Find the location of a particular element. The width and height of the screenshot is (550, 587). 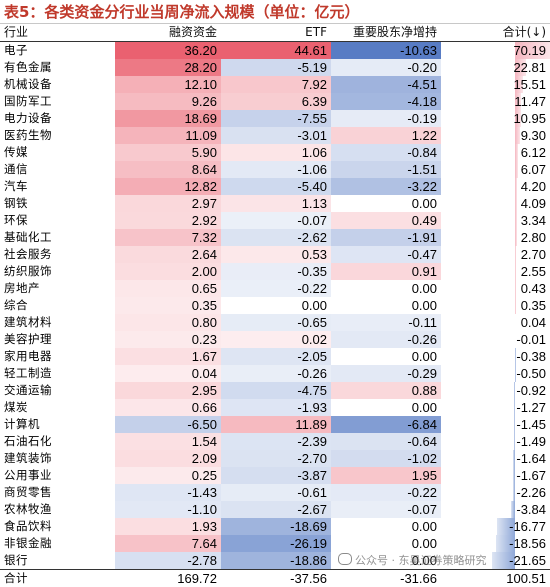

total-value: 2.55 is located at coordinates (533, 271).